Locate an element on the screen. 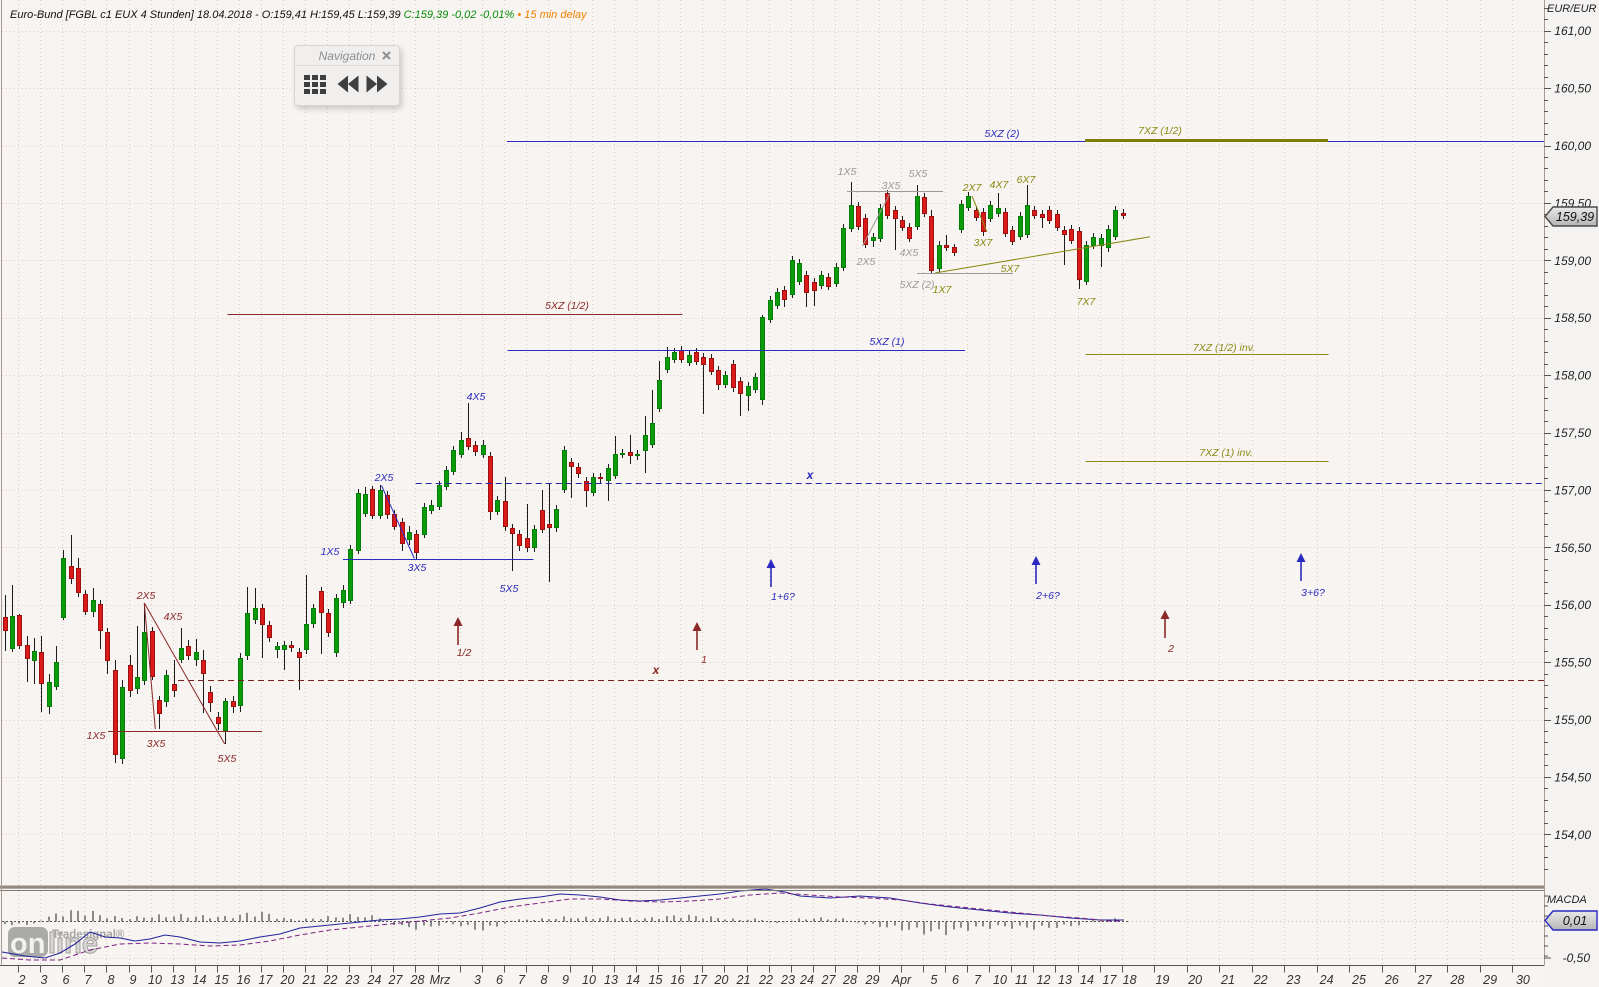  svg-text: EUR/EUR is located at coordinates (1572, 9).